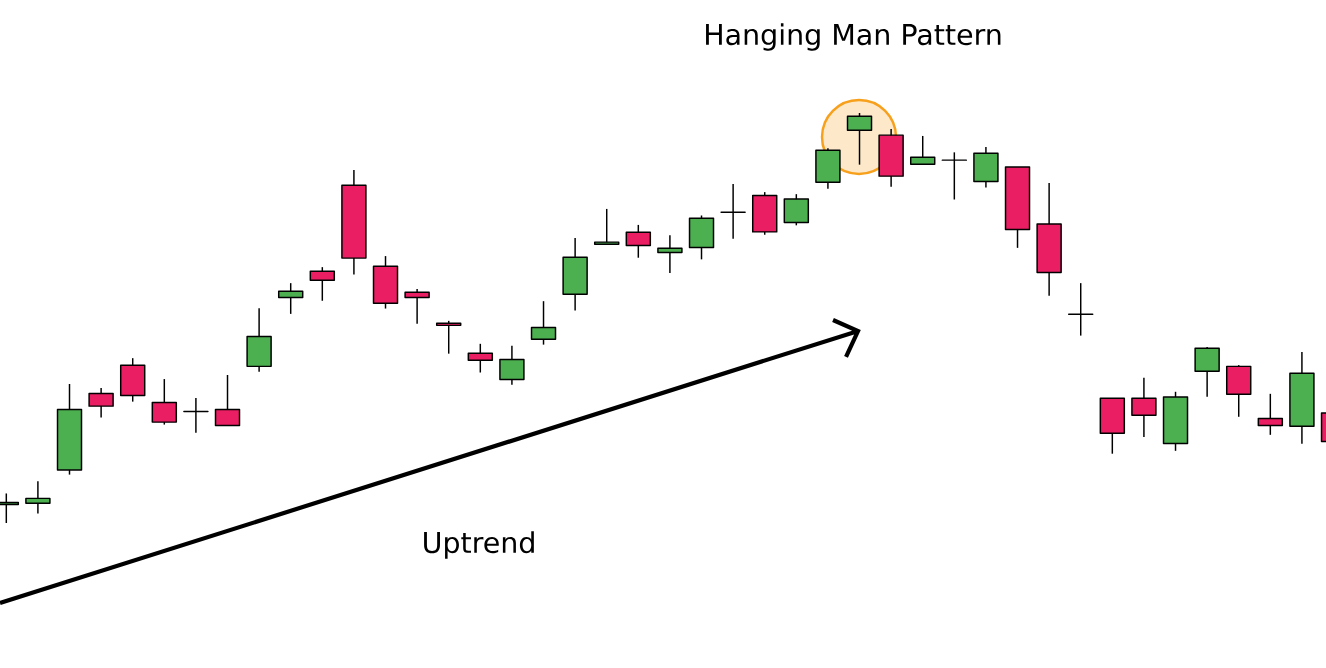  I want to click on text: Uptrend, so click(479, 545).